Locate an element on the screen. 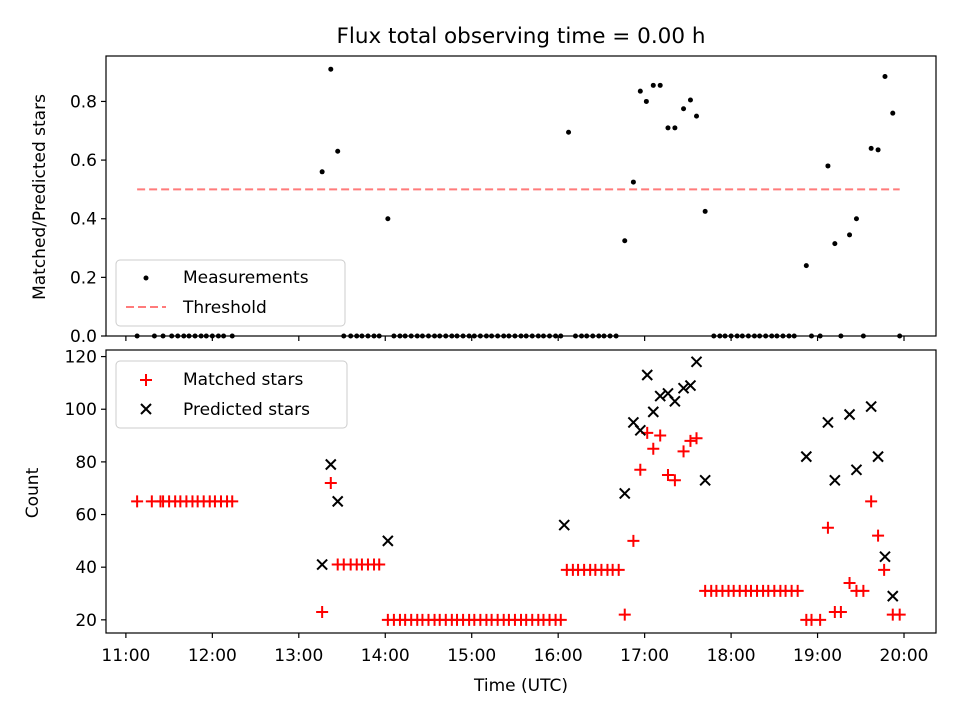 The width and height of the screenshot is (960, 720). y-tick-label: 20 is located at coordinates (86, 621).